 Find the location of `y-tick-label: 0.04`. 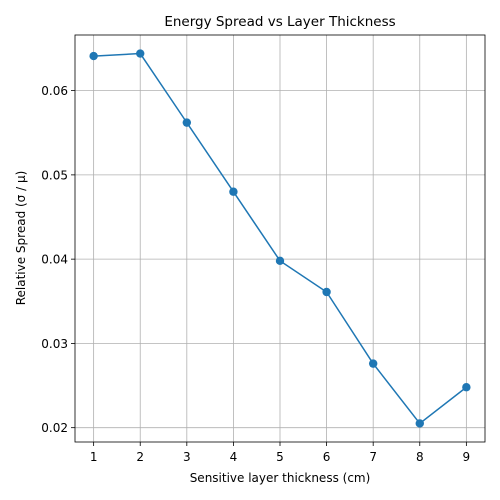

y-tick-label: 0.04 is located at coordinates (54, 260).